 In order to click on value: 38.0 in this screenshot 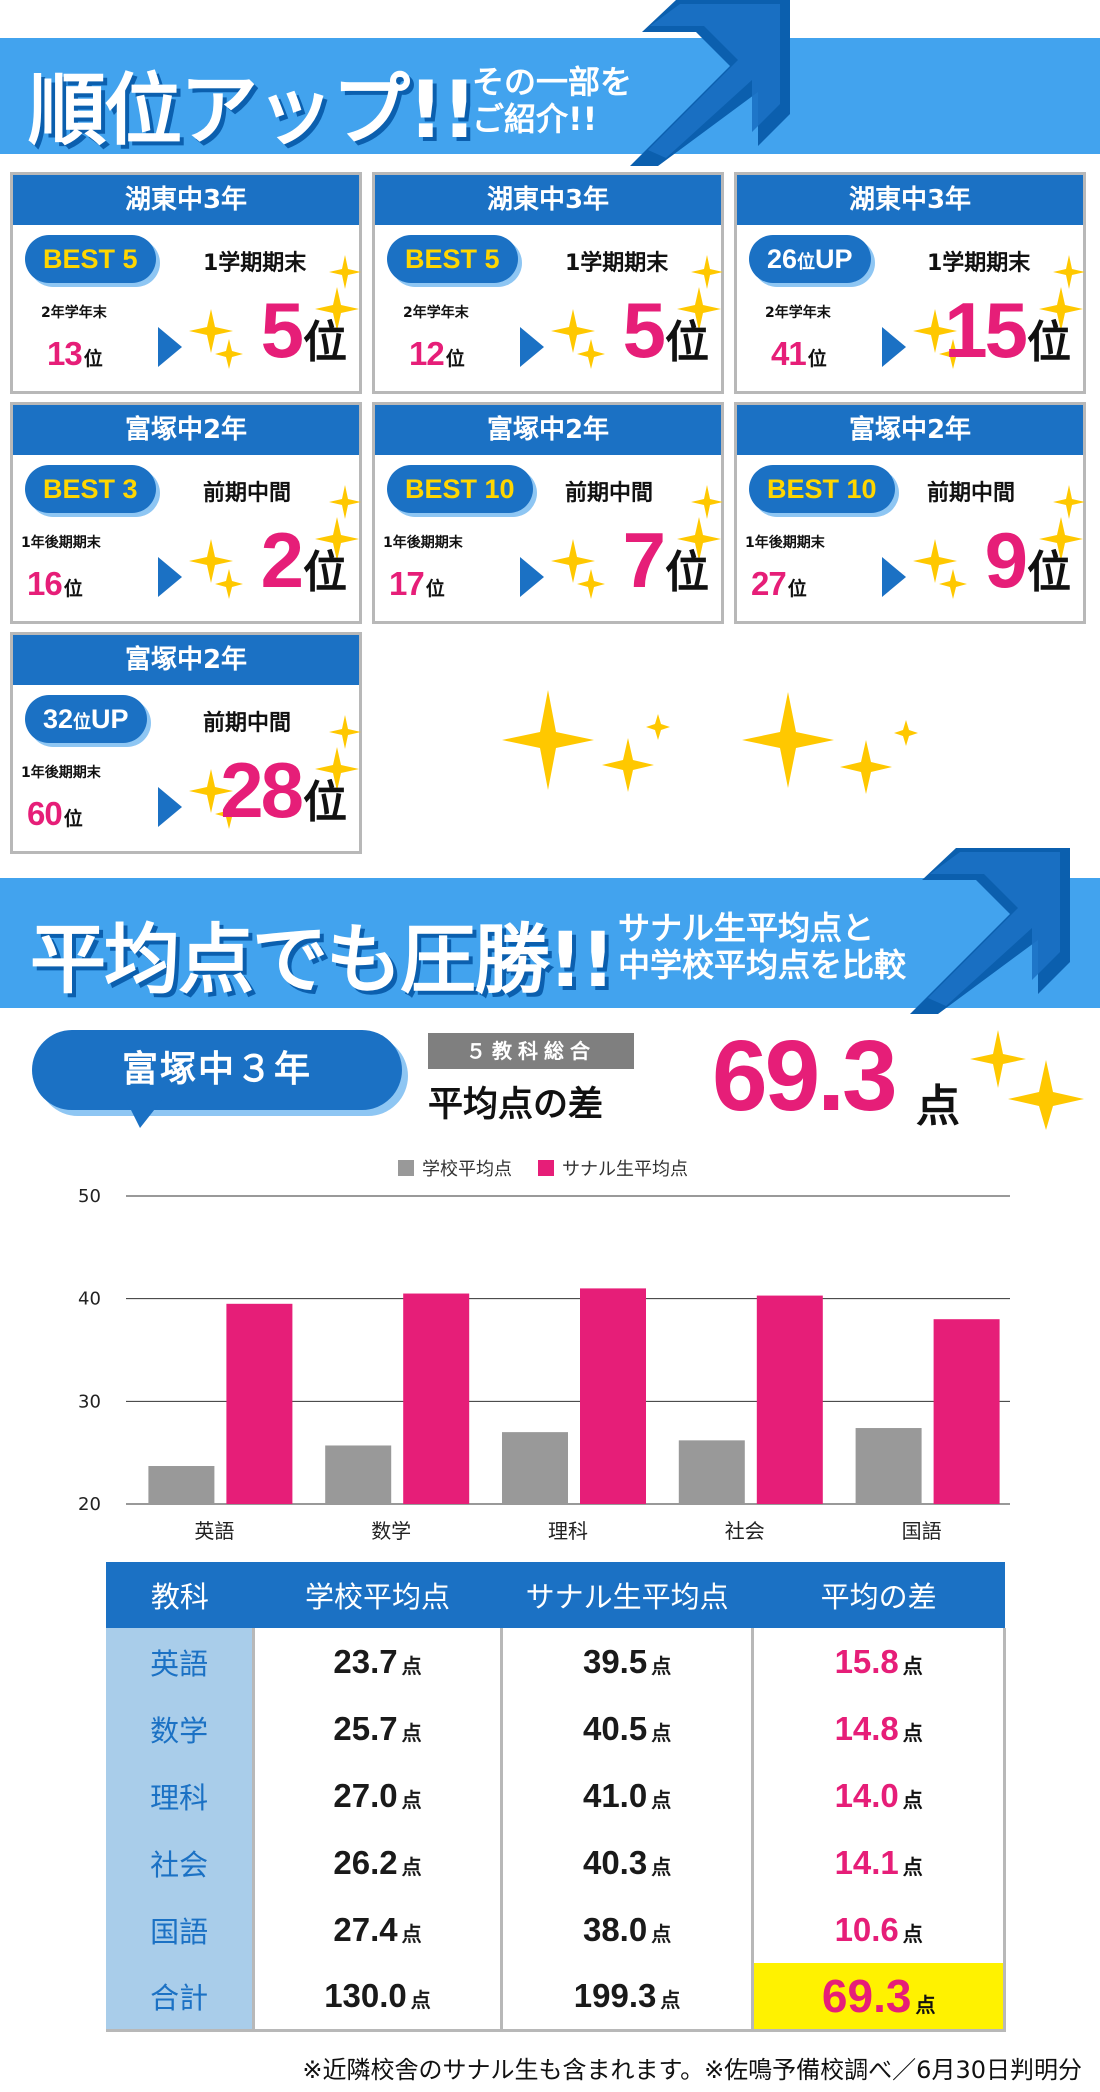, I will do `click(615, 1929)`.